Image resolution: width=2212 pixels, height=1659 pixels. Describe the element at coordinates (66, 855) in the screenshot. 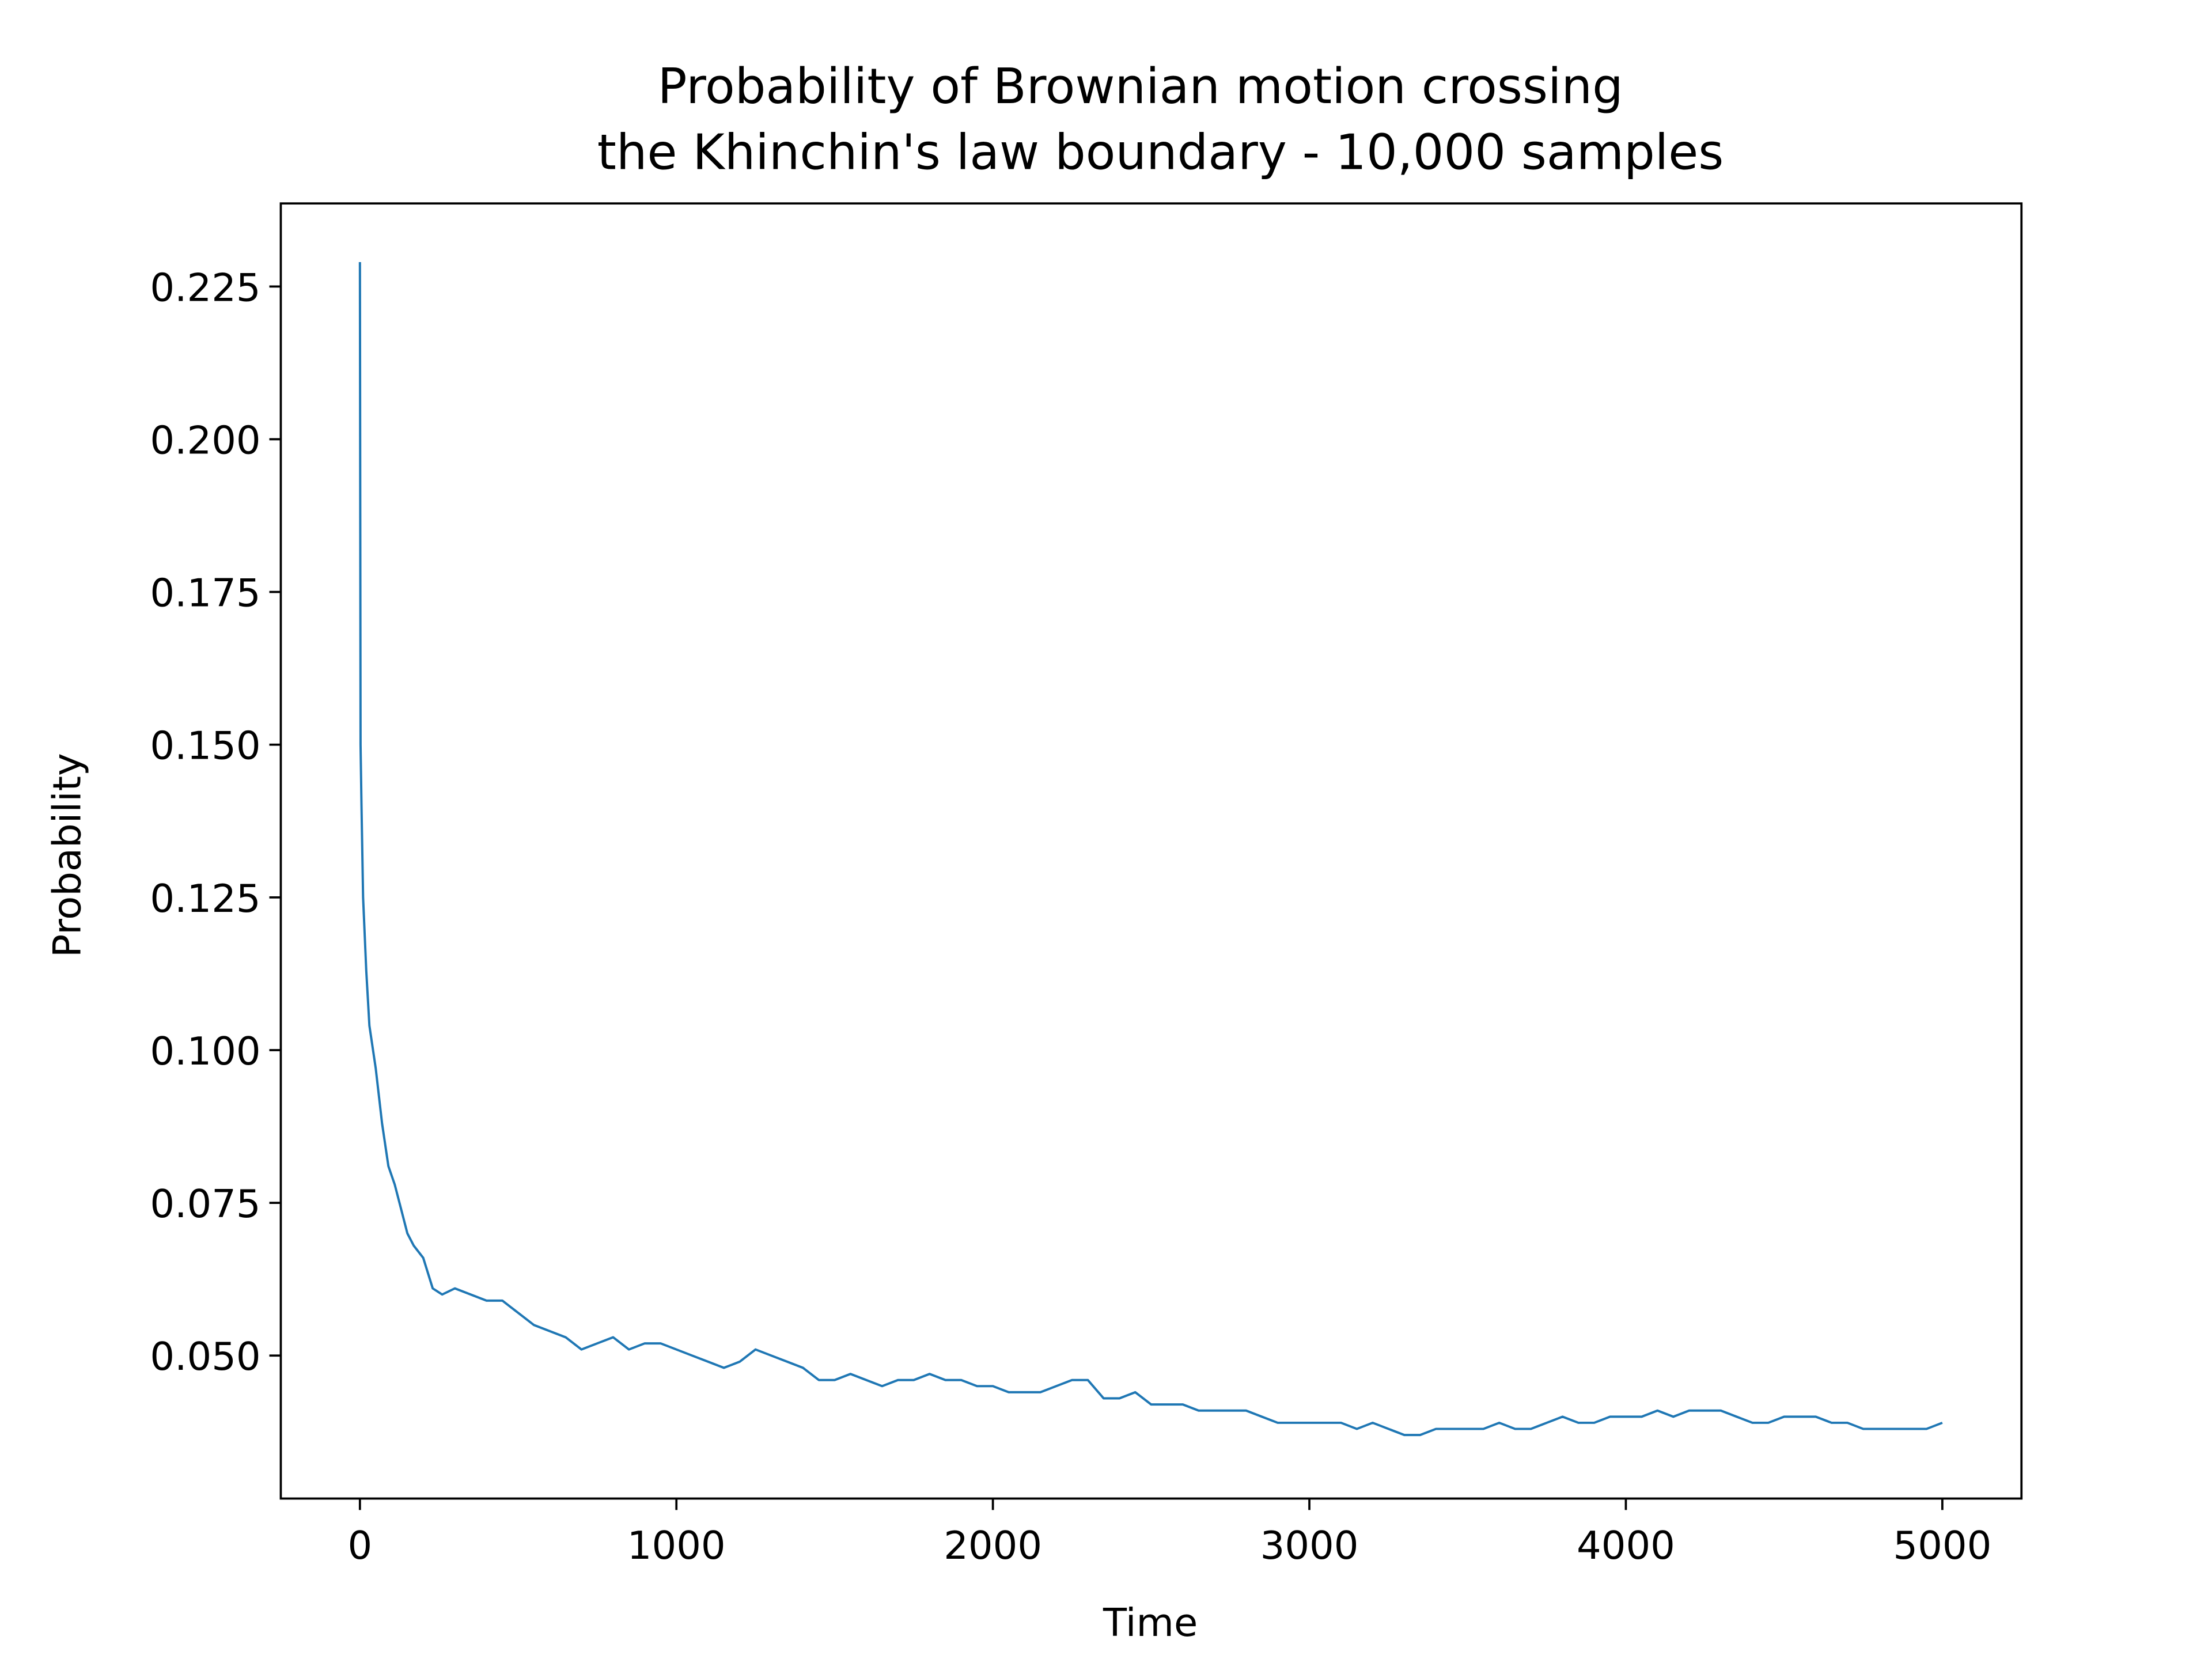

I see `y-axis-label: Probability` at that location.